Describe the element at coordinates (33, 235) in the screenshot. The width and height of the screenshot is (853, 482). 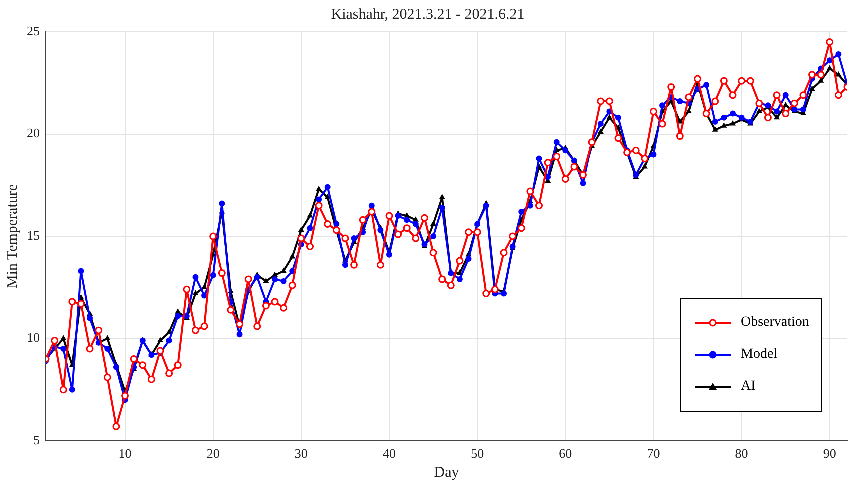
I see `y-tick-label: 15` at that location.